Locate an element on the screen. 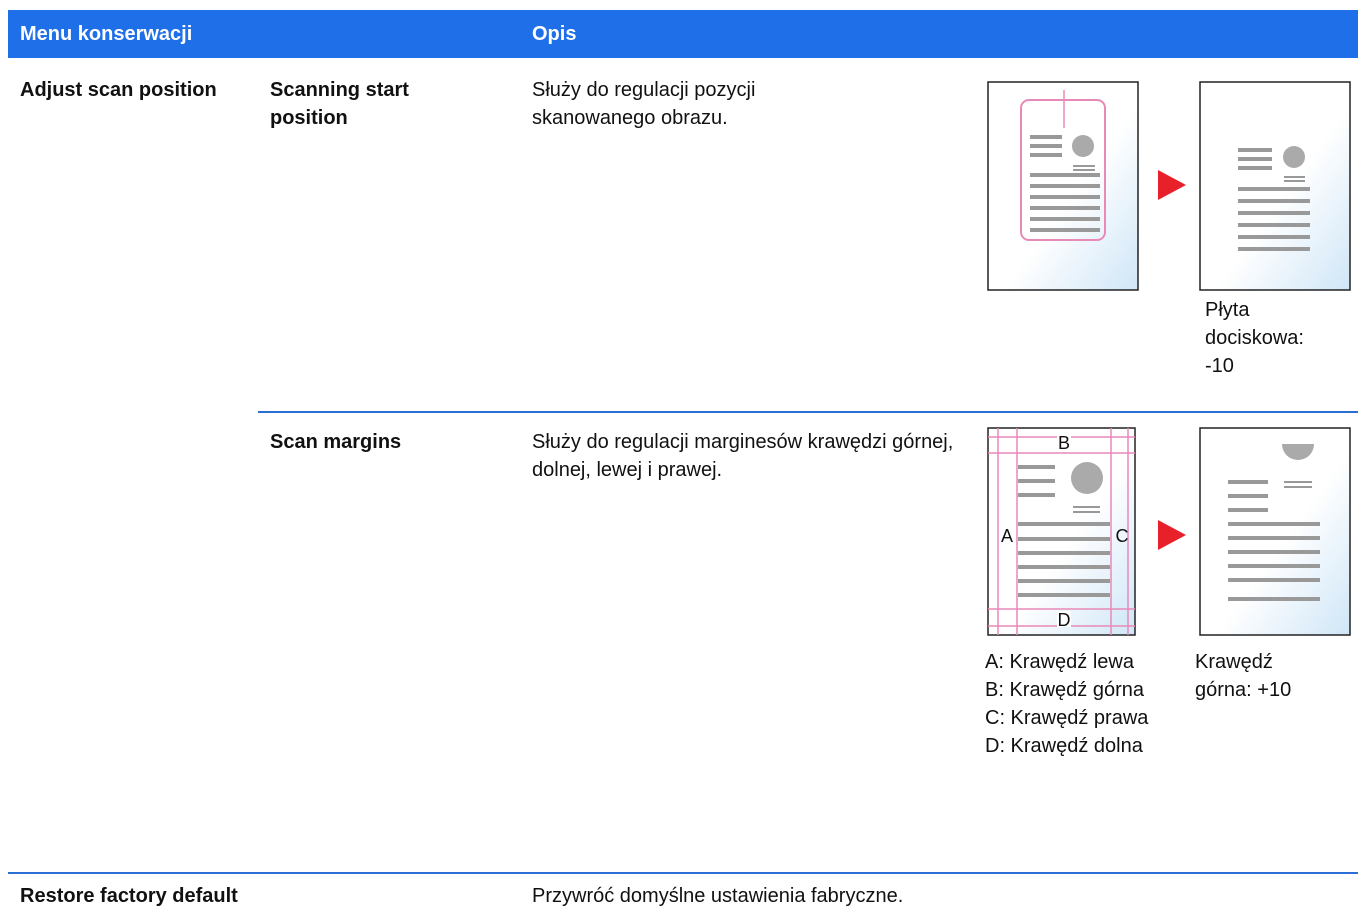 This screenshot has height=913, width=1358. legend-entry: B: Krawędź górna is located at coordinates (1064, 690).